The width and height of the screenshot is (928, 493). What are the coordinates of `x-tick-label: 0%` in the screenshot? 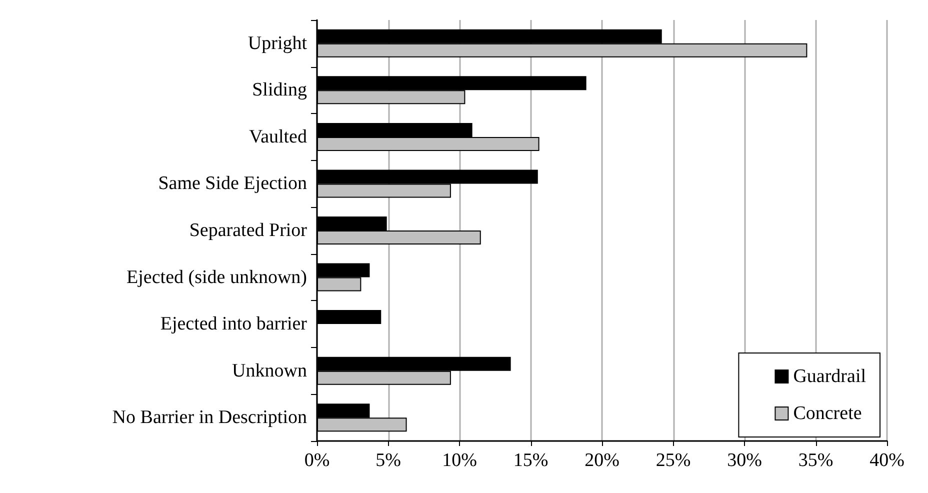 It's located at (317, 460).